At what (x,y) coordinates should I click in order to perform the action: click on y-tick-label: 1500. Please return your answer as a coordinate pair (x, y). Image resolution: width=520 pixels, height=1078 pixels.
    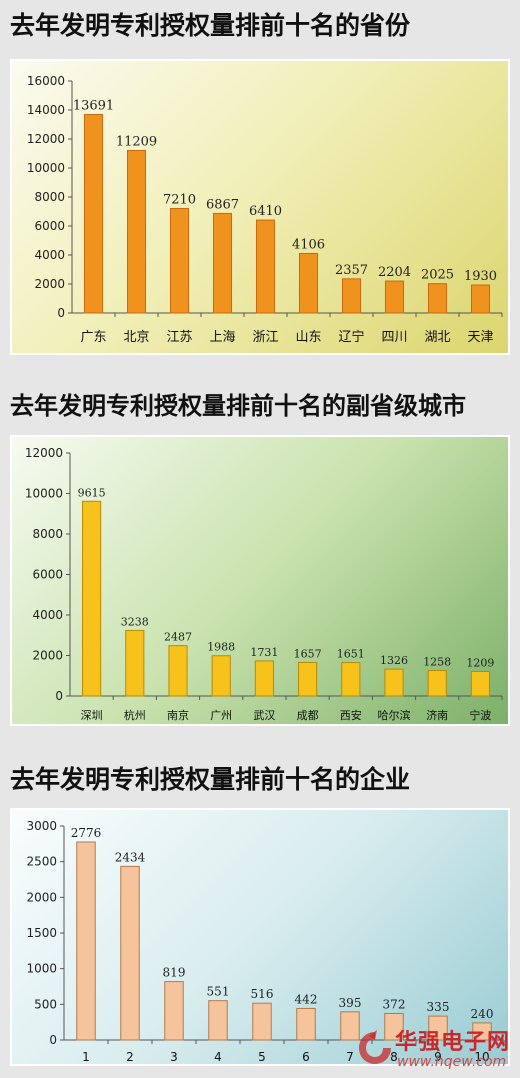
    Looking at the image, I should click on (41, 933).